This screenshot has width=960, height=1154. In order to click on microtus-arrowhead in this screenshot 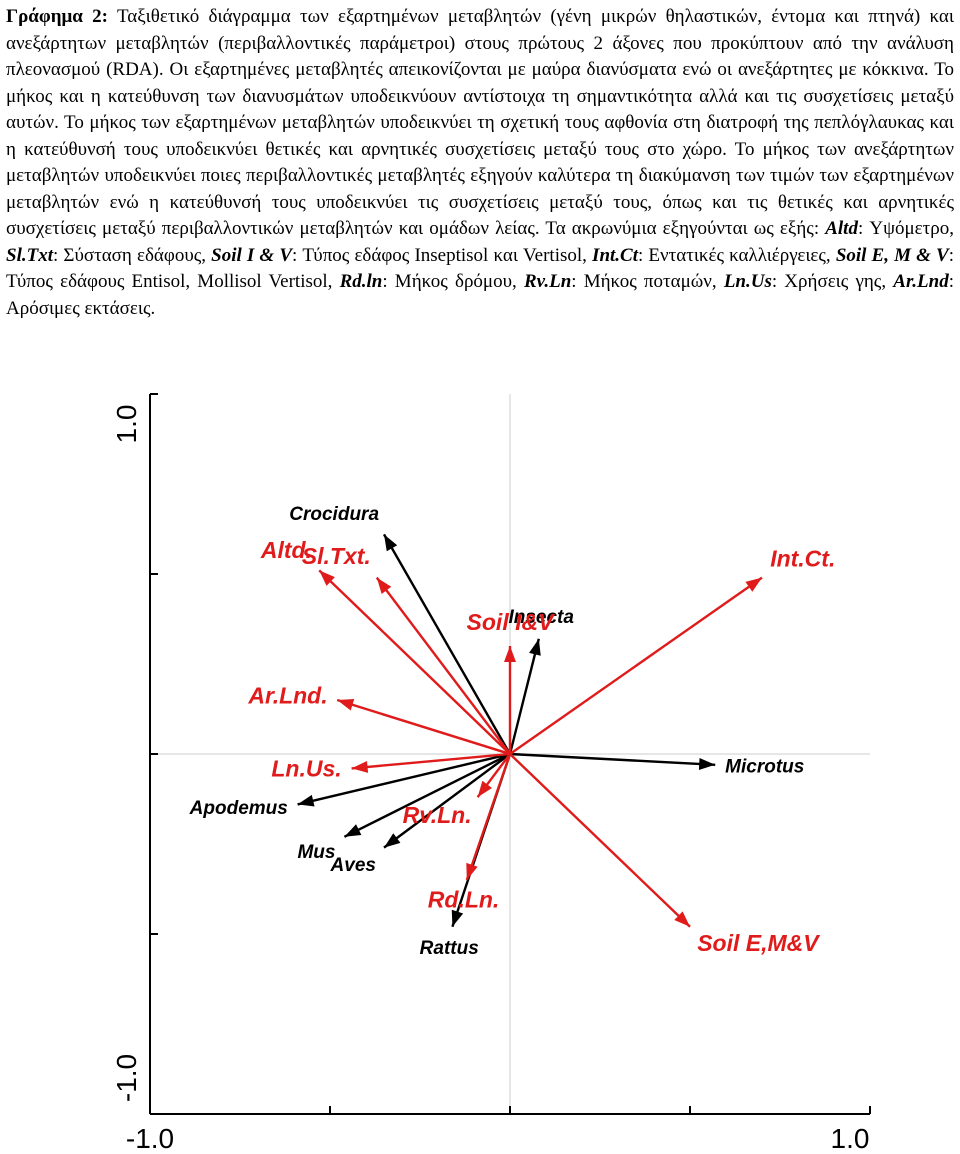, I will do `click(707, 763)`.